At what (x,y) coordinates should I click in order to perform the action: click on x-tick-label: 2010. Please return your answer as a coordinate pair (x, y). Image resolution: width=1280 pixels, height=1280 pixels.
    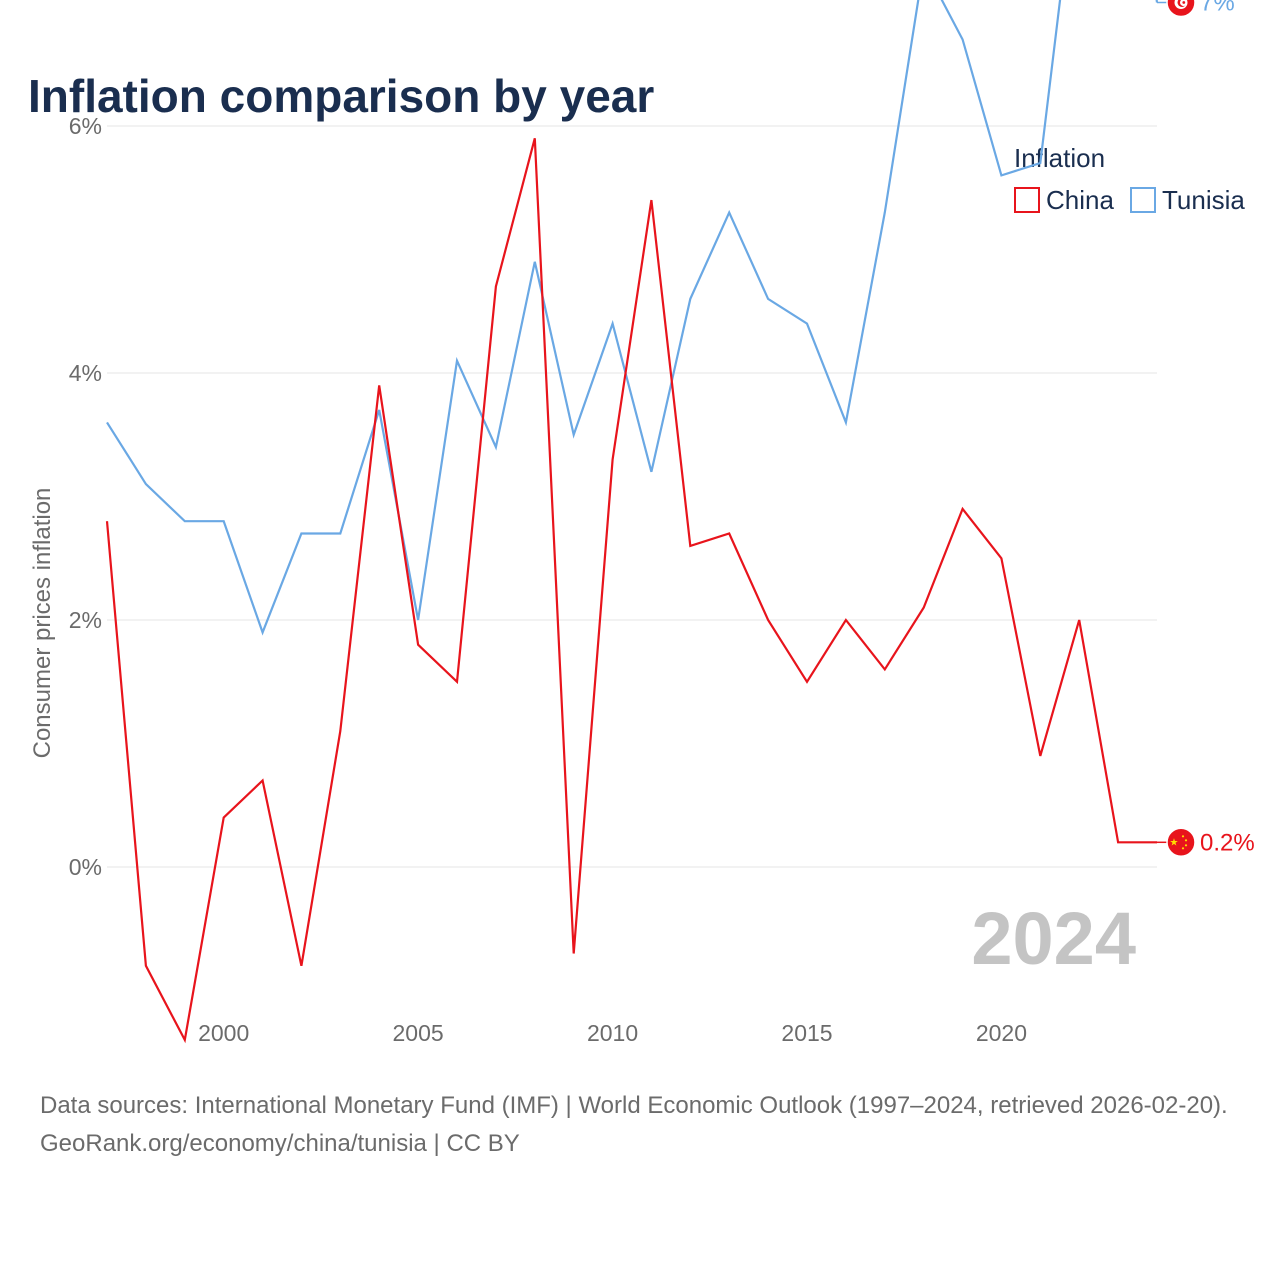
    Looking at the image, I should click on (612, 1033).